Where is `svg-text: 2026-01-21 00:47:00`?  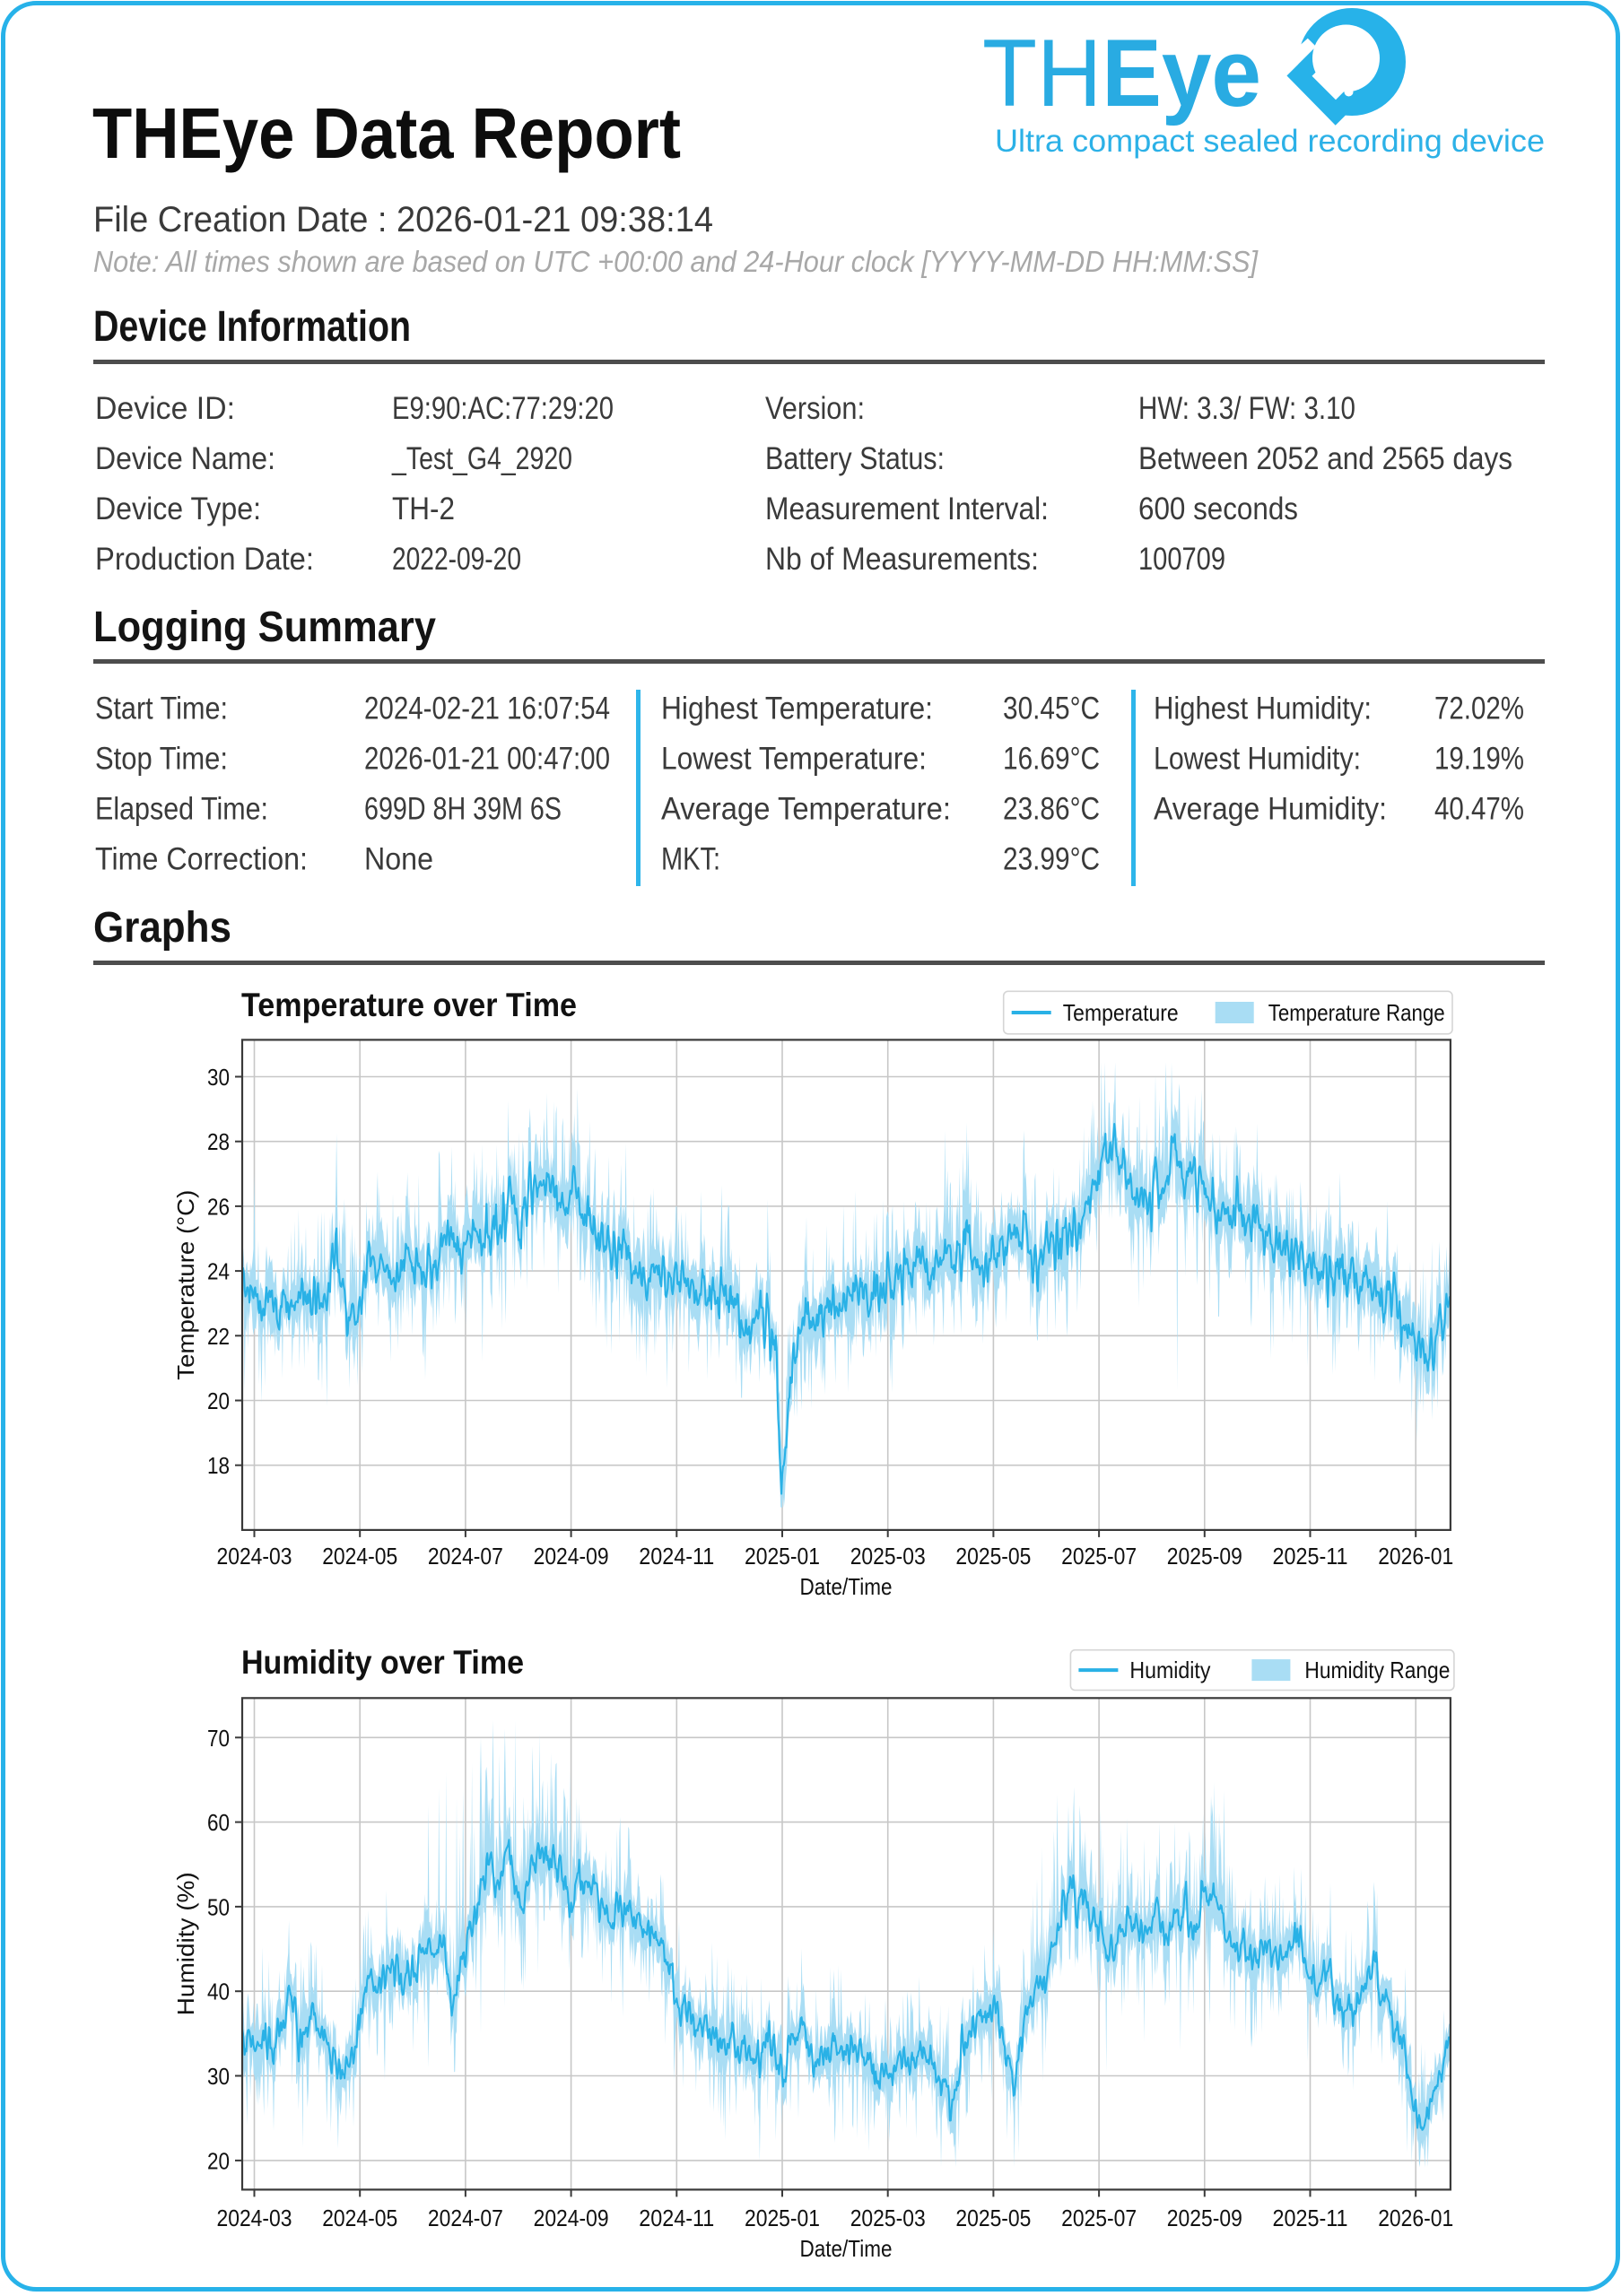
svg-text: 2026-01-21 00:47:00 is located at coordinates (487, 759).